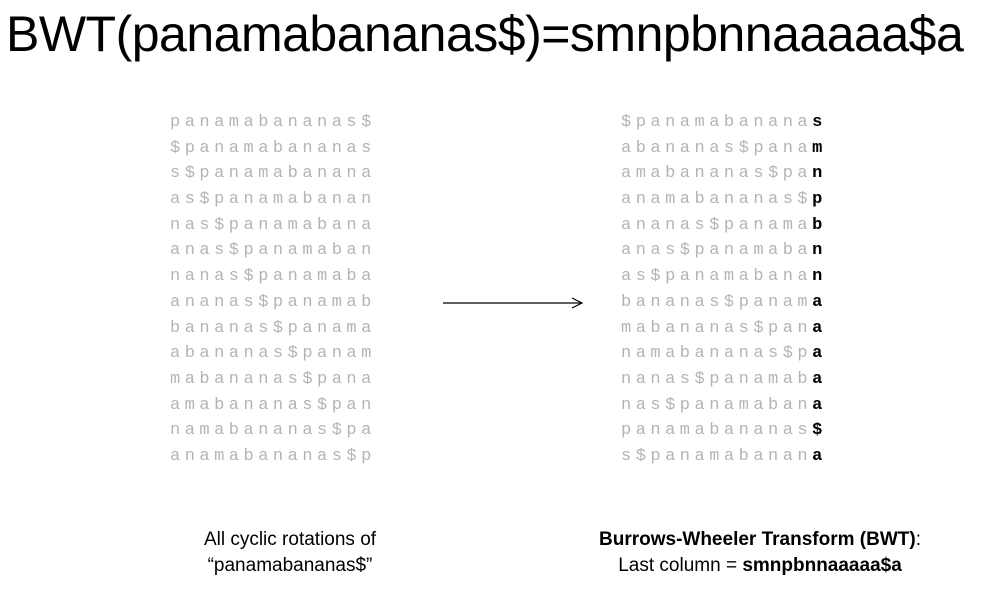 The width and height of the screenshot is (984, 607). I want to click on sorted-rotation-row: as$panamabanan, so click(724, 277).